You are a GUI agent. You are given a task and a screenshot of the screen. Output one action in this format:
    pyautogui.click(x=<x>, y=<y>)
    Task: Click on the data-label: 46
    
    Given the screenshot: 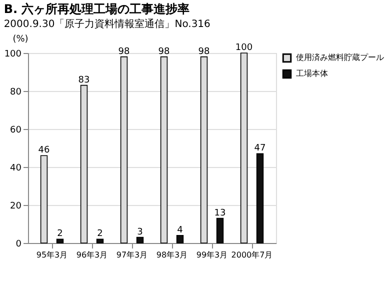 What is the action you would take?
    pyautogui.click(x=44, y=151)
    